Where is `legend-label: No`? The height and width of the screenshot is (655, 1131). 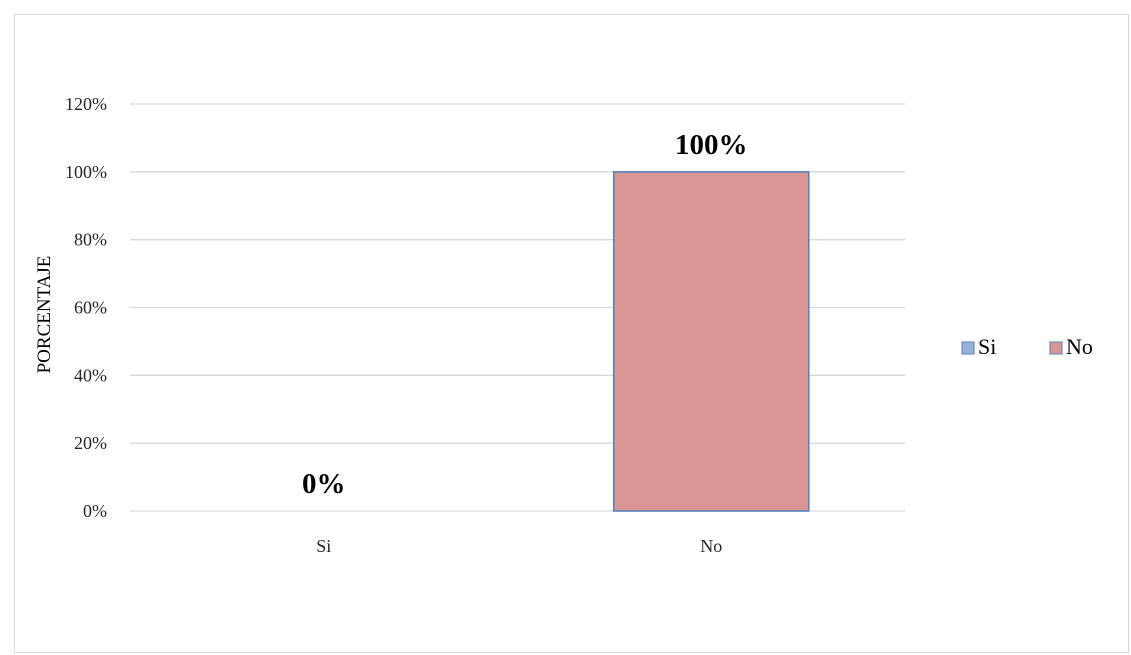
legend-label: No is located at coordinates (1079, 346).